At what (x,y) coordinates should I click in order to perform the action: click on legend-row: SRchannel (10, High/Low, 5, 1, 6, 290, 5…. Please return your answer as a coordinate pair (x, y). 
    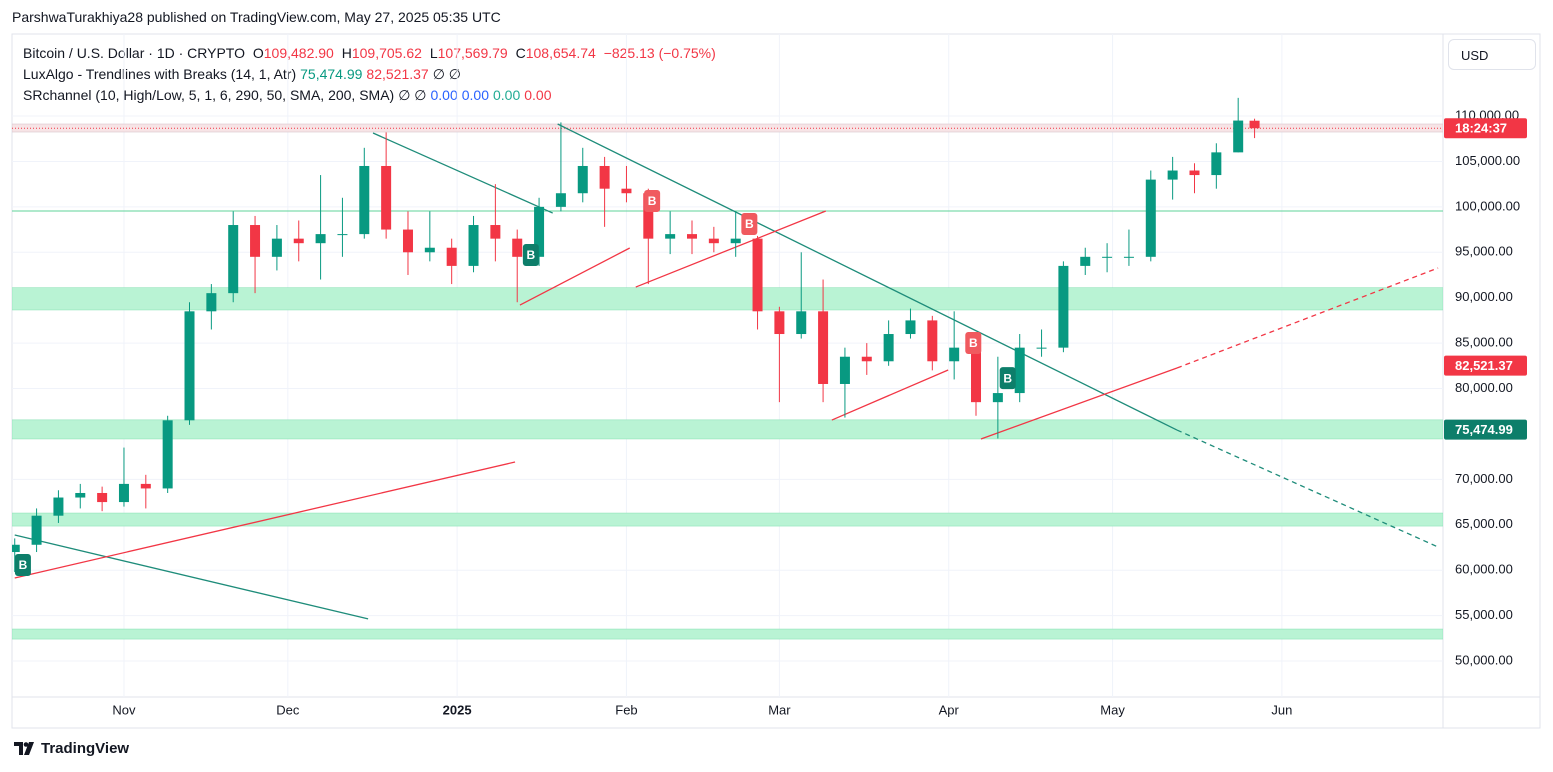
    Looking at the image, I should click on (289, 95).